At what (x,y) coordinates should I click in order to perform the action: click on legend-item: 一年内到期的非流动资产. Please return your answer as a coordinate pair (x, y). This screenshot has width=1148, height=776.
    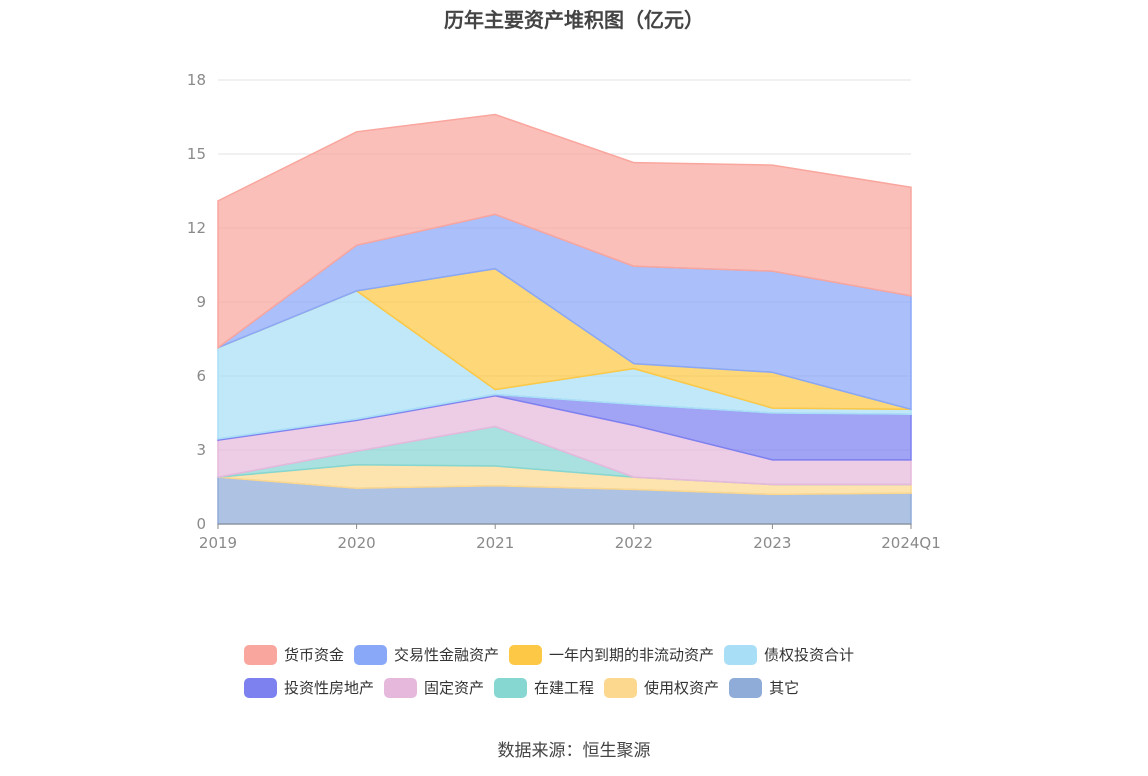
    Looking at the image, I should click on (611, 654).